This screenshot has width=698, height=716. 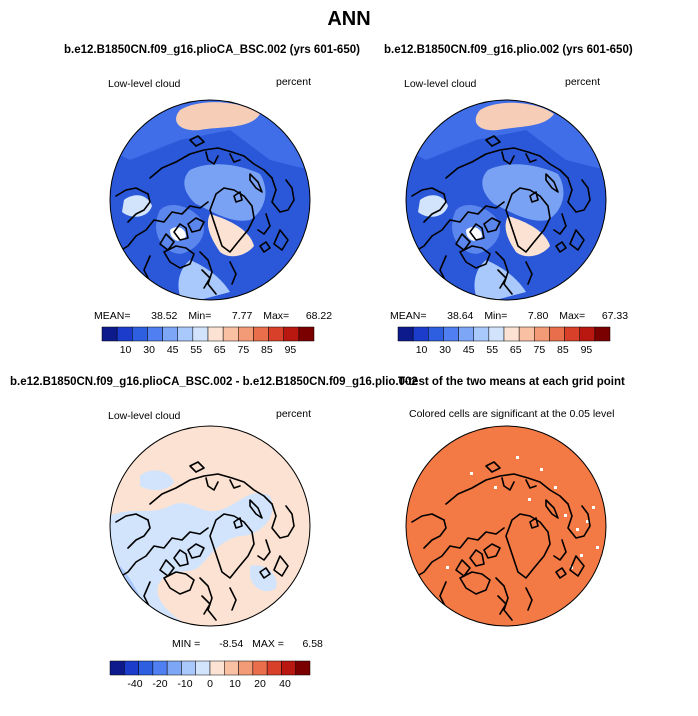 I want to click on panel-2-field-greenland, so click(x=527, y=236).